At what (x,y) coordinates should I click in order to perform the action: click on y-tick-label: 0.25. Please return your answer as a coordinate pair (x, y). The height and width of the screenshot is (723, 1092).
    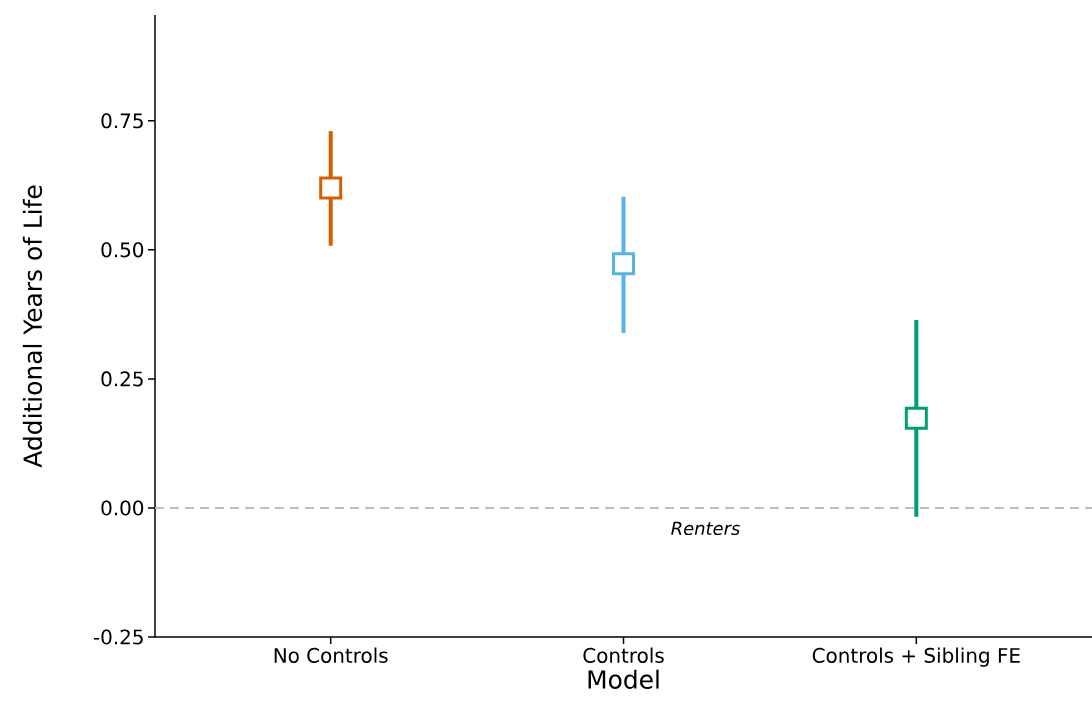
    Looking at the image, I should click on (122, 379).